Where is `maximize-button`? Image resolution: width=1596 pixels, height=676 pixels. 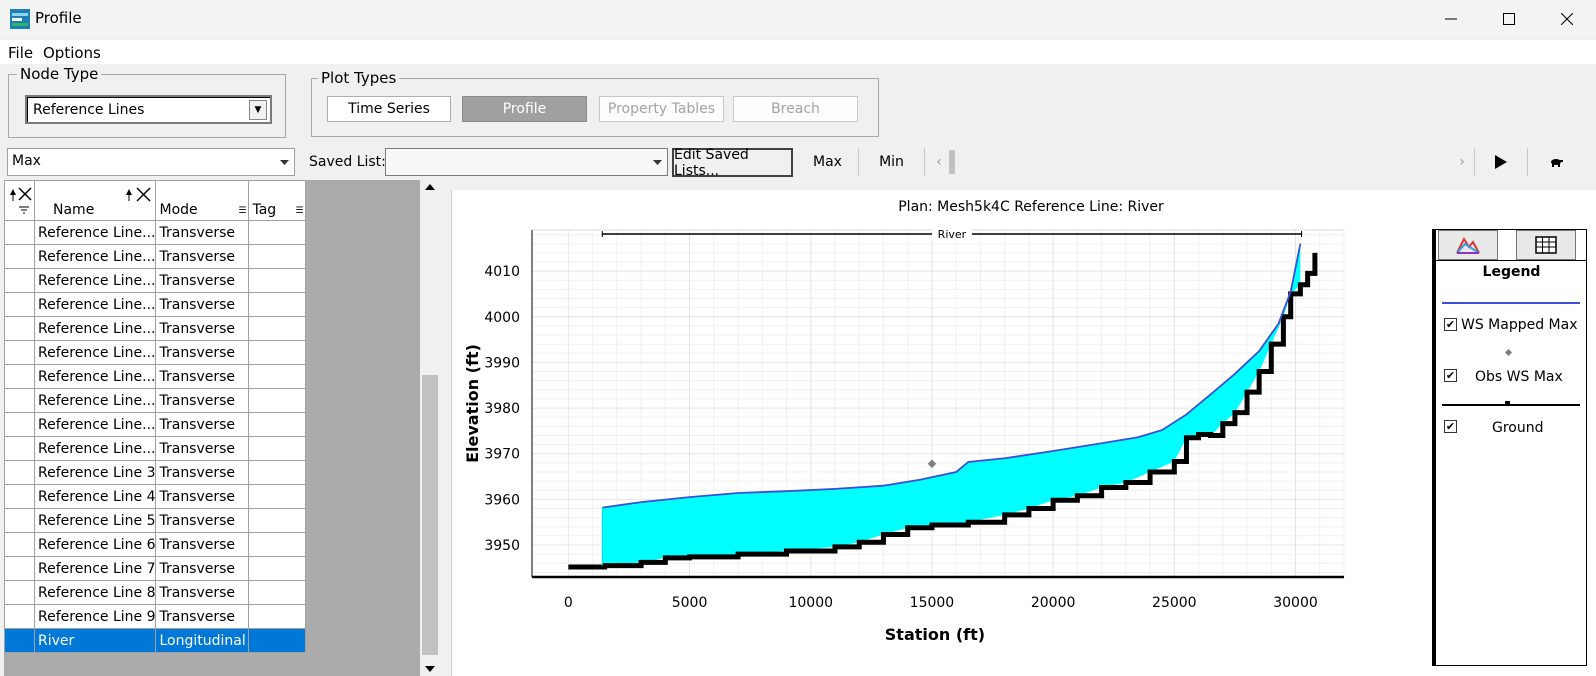 maximize-button is located at coordinates (1509, 19).